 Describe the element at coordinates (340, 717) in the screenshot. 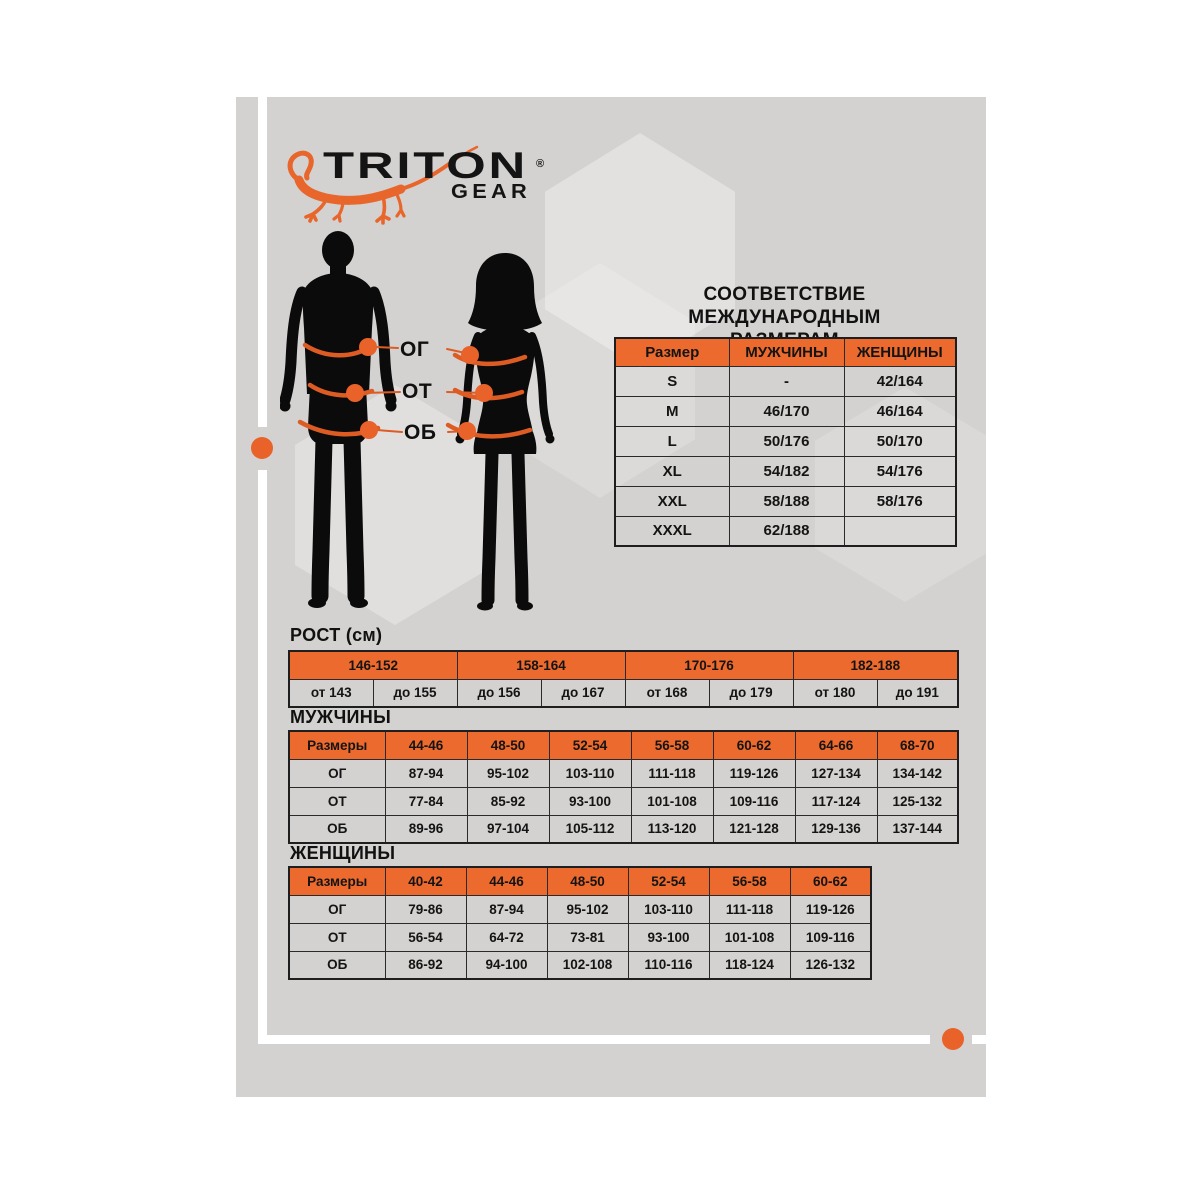

I see `men-section-title: МУЖЧИНЫ` at that location.